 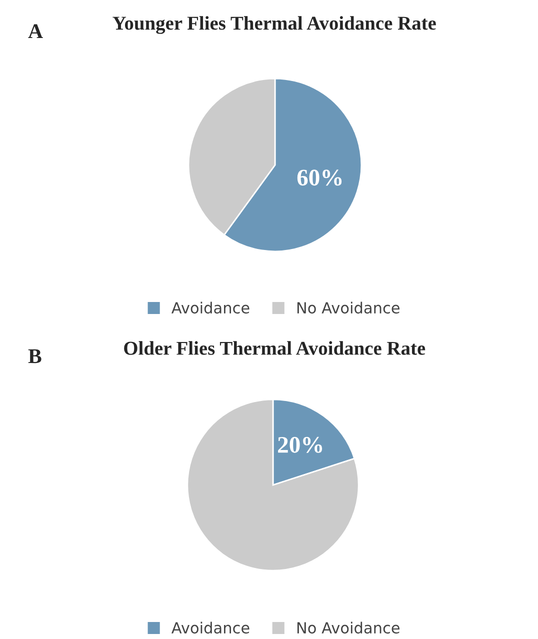 What do you see at coordinates (35, 31) in the screenshot?
I see `text: A` at bounding box center [35, 31].